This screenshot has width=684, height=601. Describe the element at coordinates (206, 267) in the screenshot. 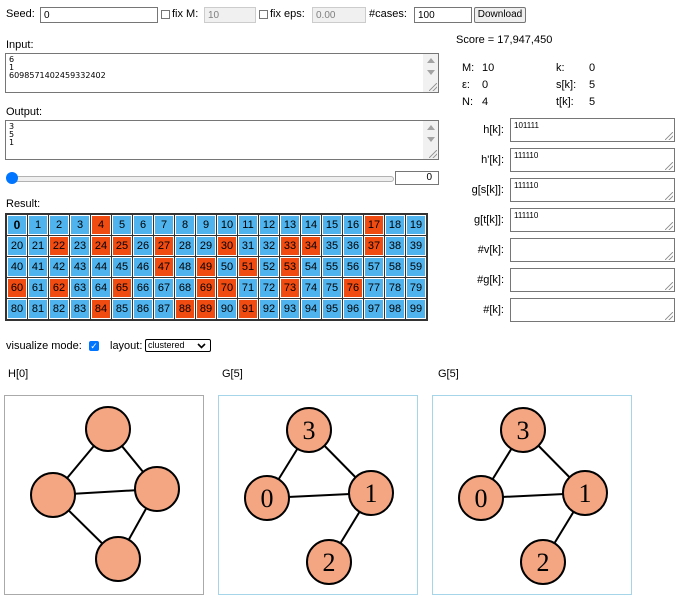

I see `result-cell: 49` at that location.